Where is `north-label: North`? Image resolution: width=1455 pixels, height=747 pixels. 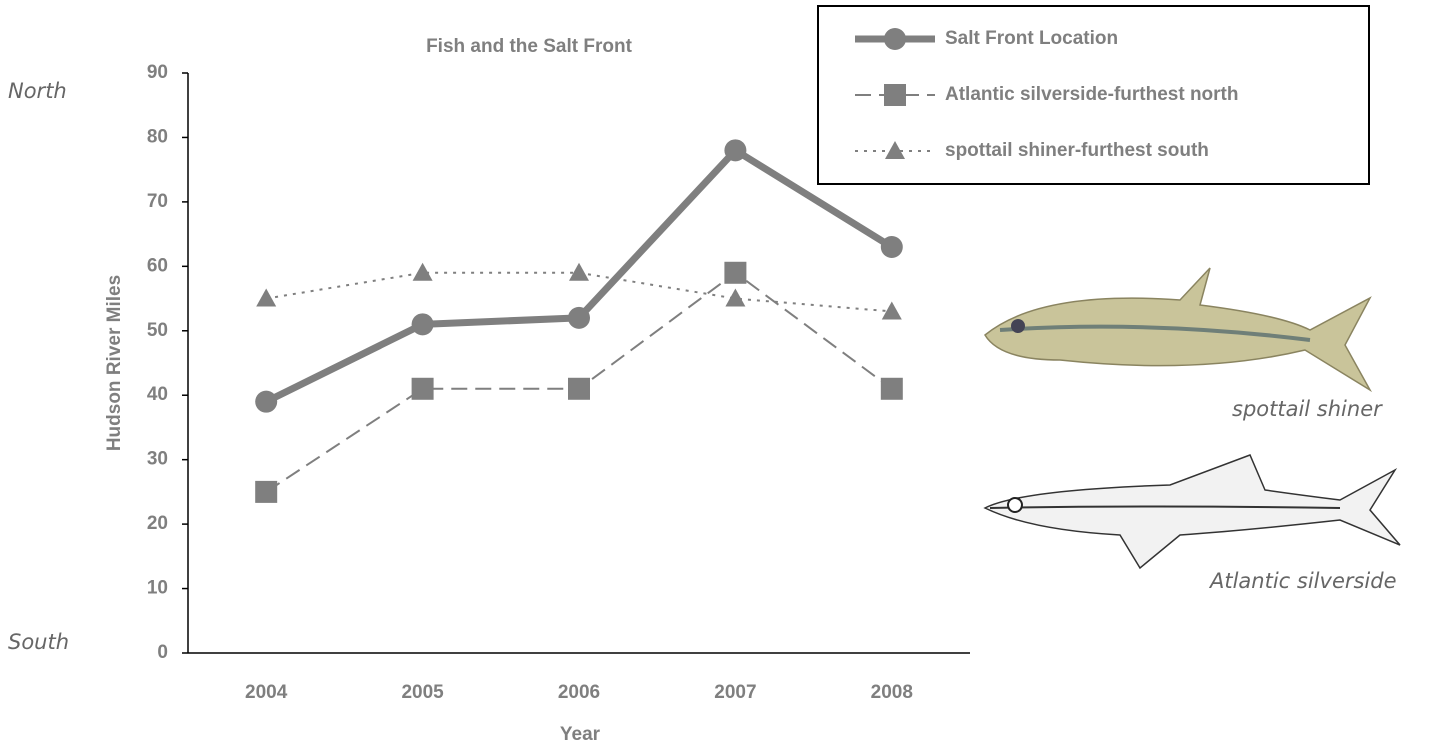
north-label: North is located at coordinates (37, 91).